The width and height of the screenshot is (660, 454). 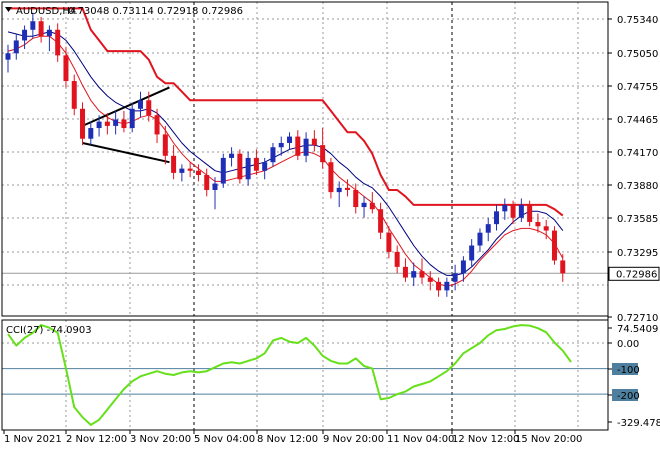 I want to click on price-tick-label: 0.73585, so click(x=637, y=219).